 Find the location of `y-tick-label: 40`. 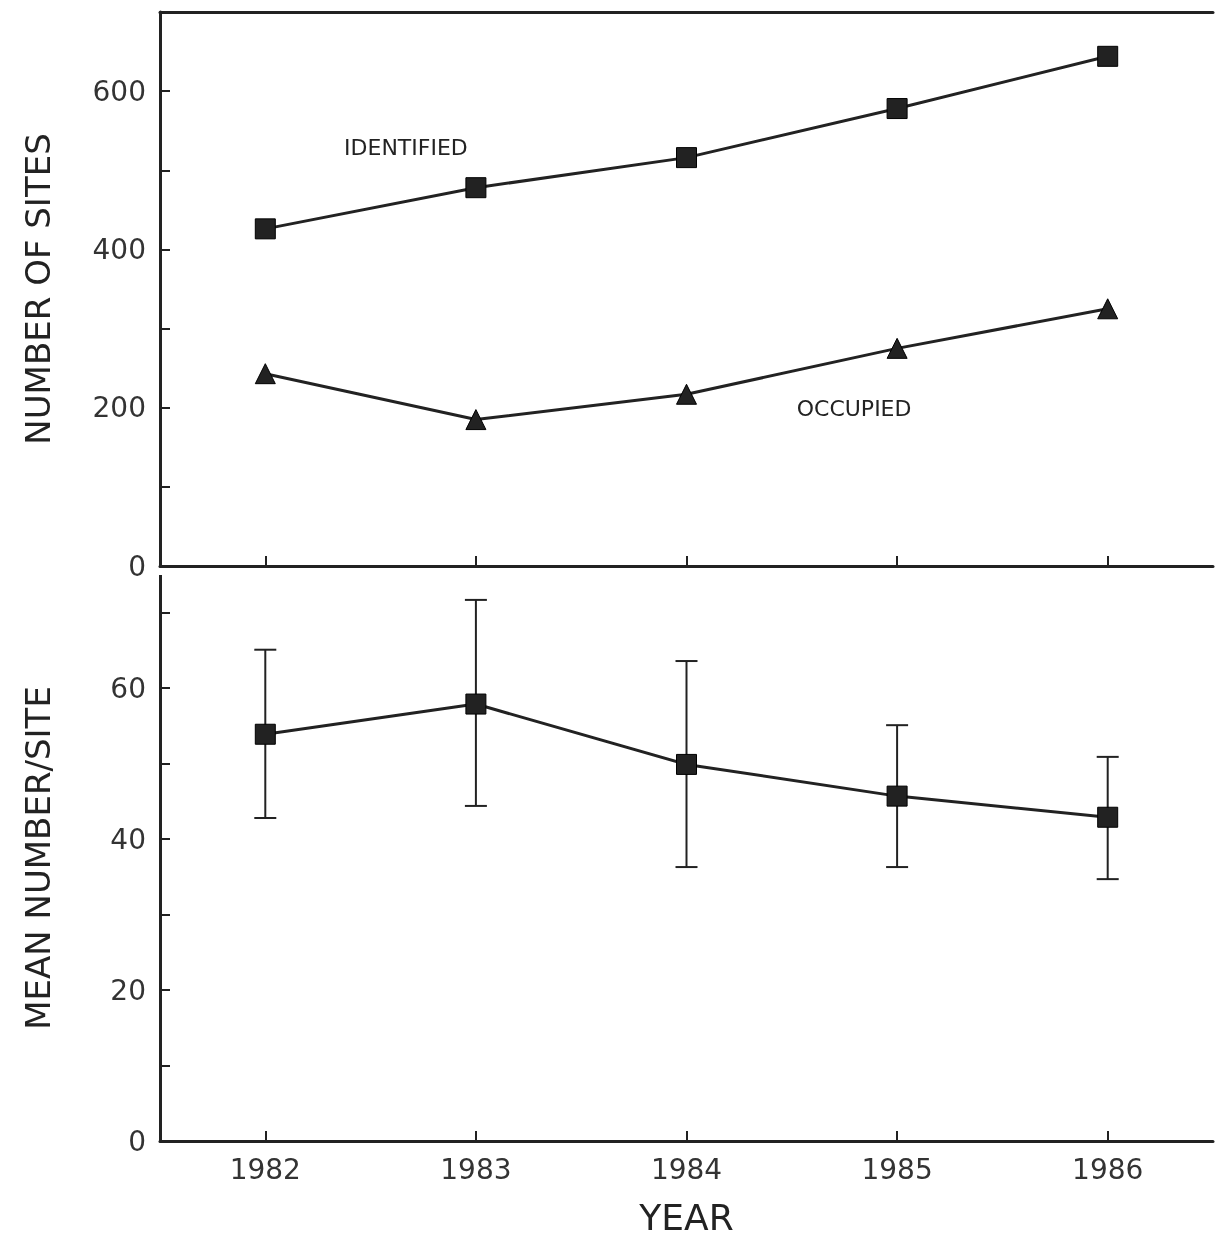

y-tick-label: 40 is located at coordinates (128, 839).